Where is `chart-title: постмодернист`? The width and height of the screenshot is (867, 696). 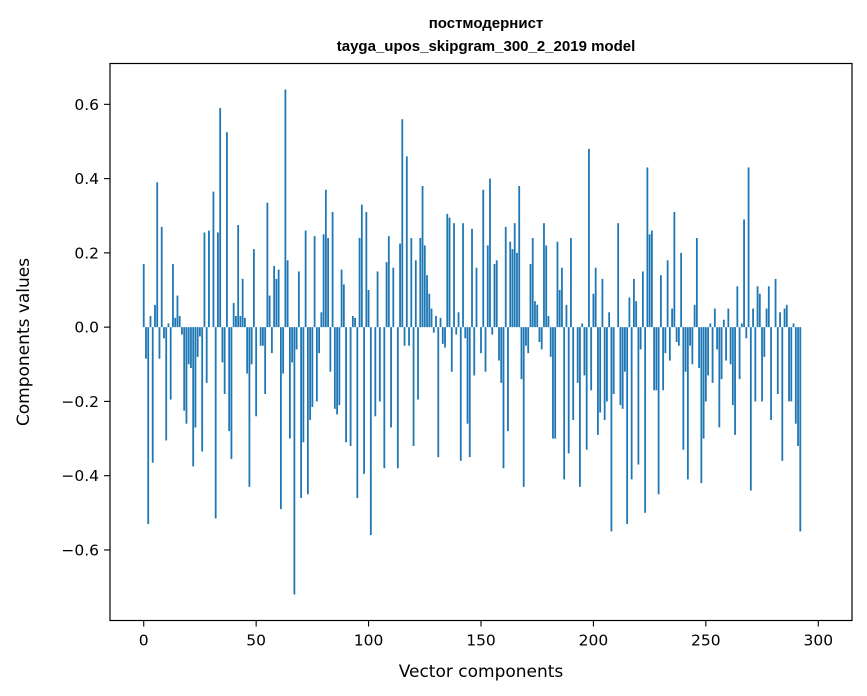 chart-title: постмодернист is located at coordinates (486, 23).